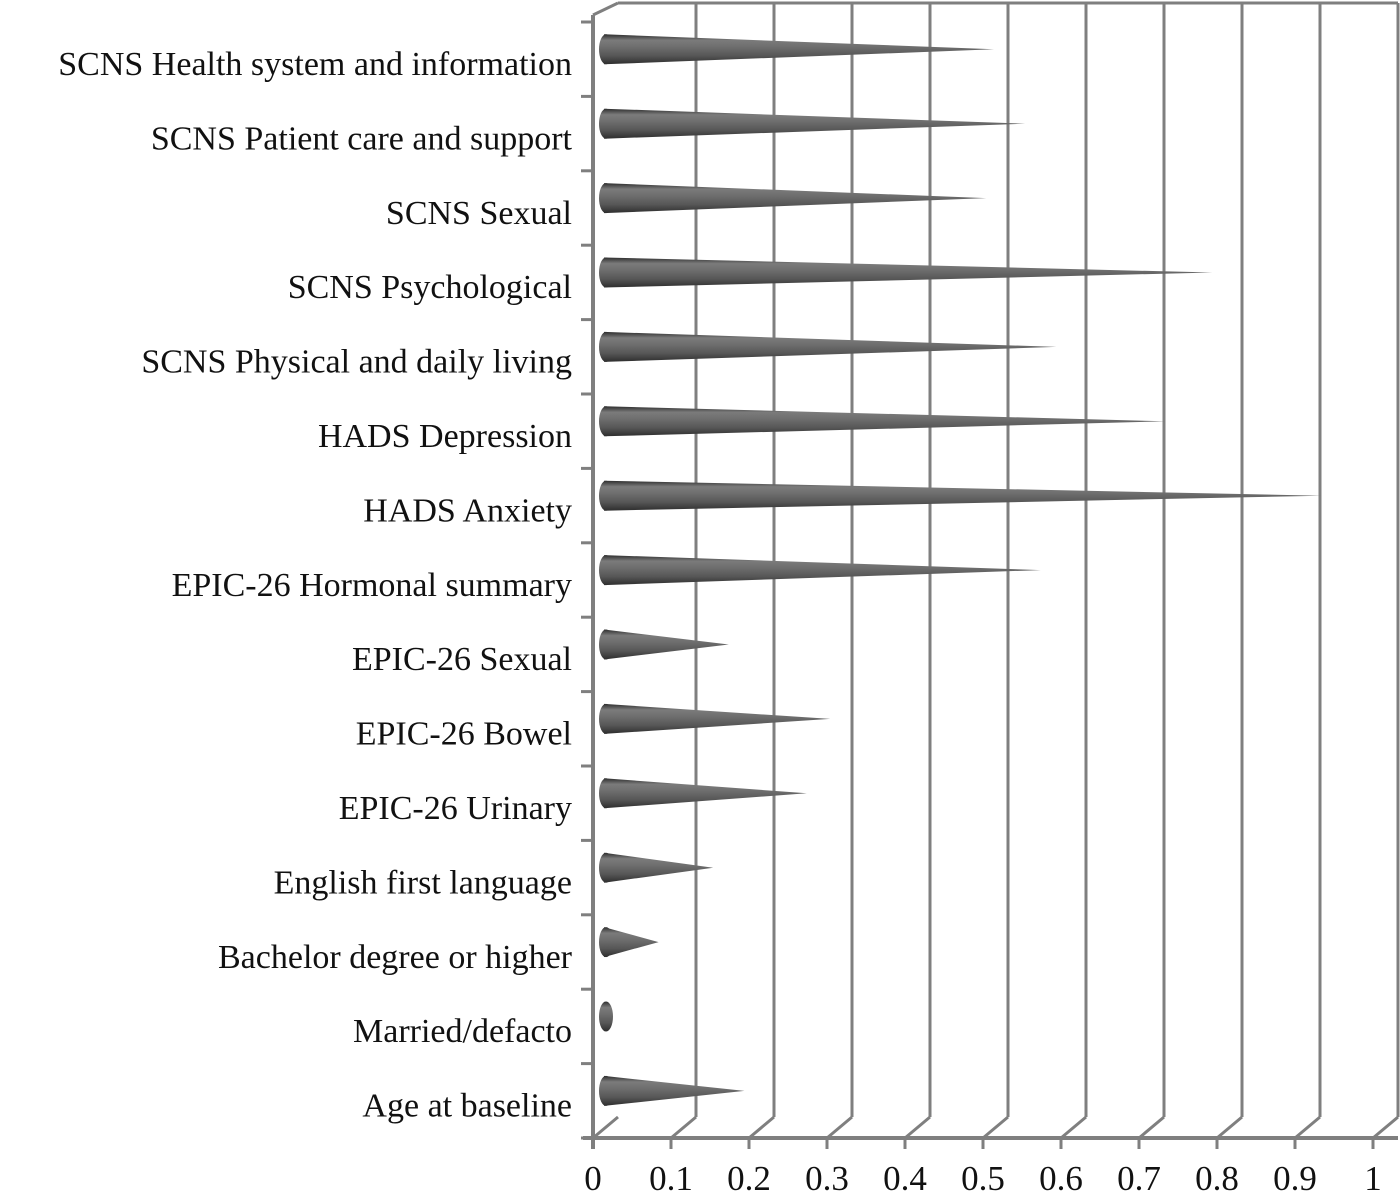 This screenshot has height=1197, width=1400. Describe the element at coordinates (445, 436) in the screenshot. I see `category-label: HADS Depression` at that location.